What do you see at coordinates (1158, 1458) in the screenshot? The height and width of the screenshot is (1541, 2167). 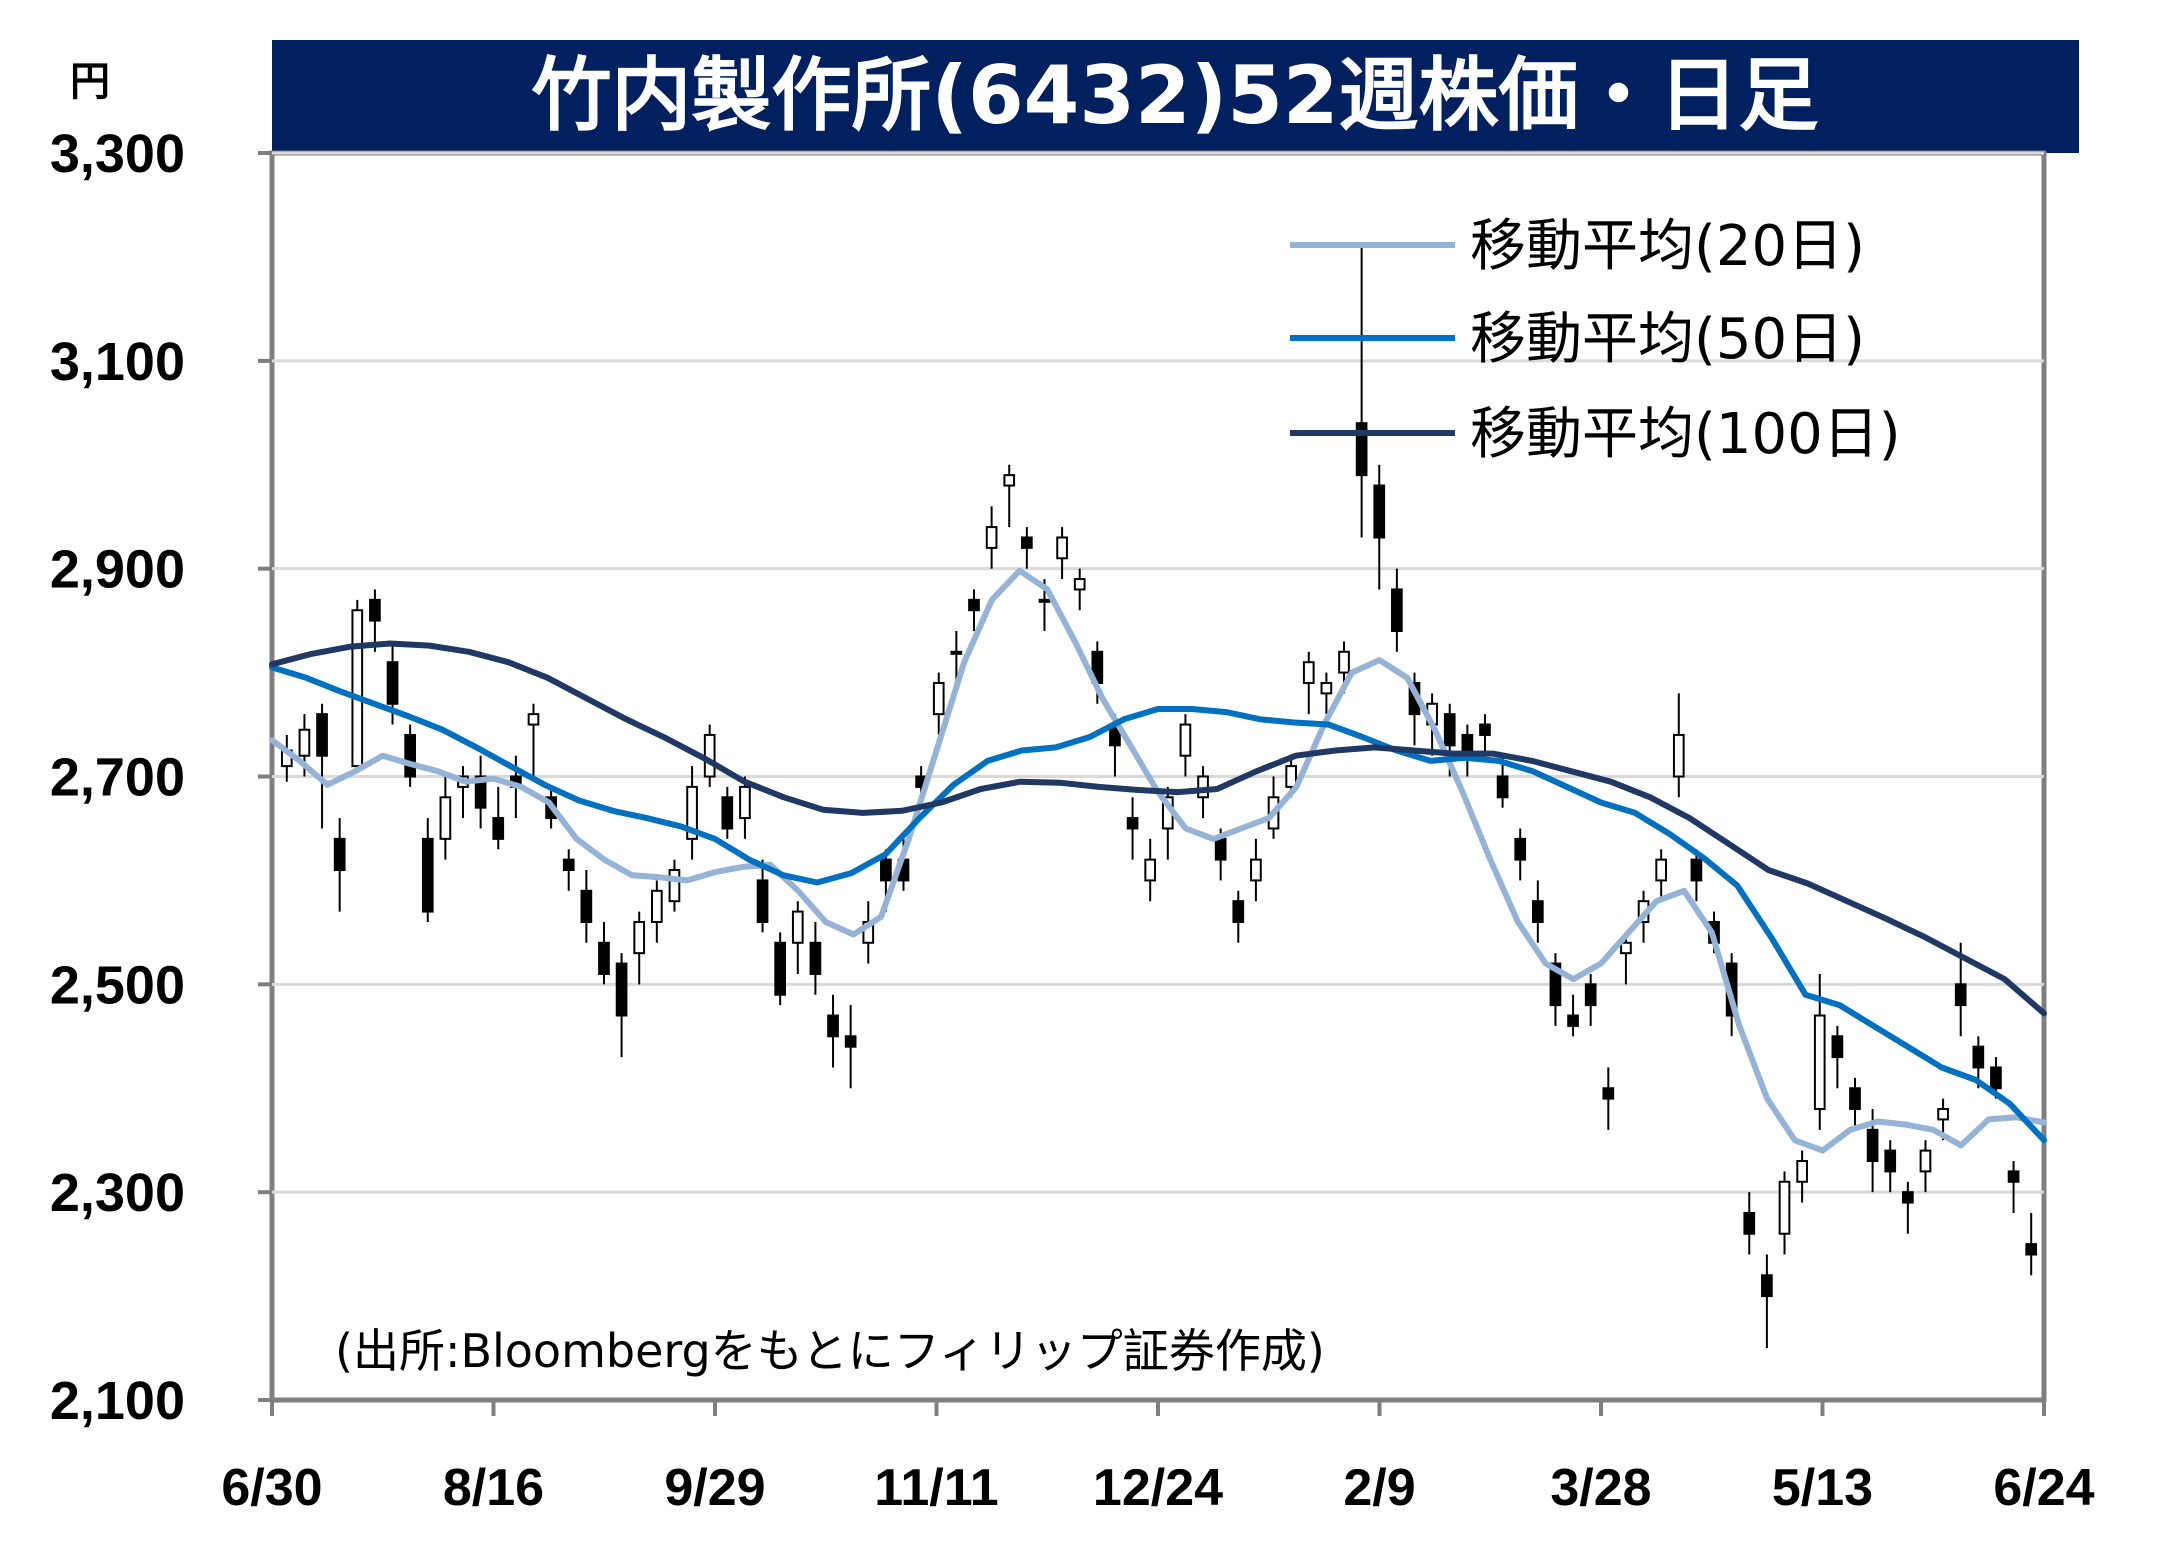 I see `x-axis-tick-labels: 6/30 8/16 9/29 11/11 12/24 2/9 3/28 5/13 6/24` at bounding box center [1158, 1458].